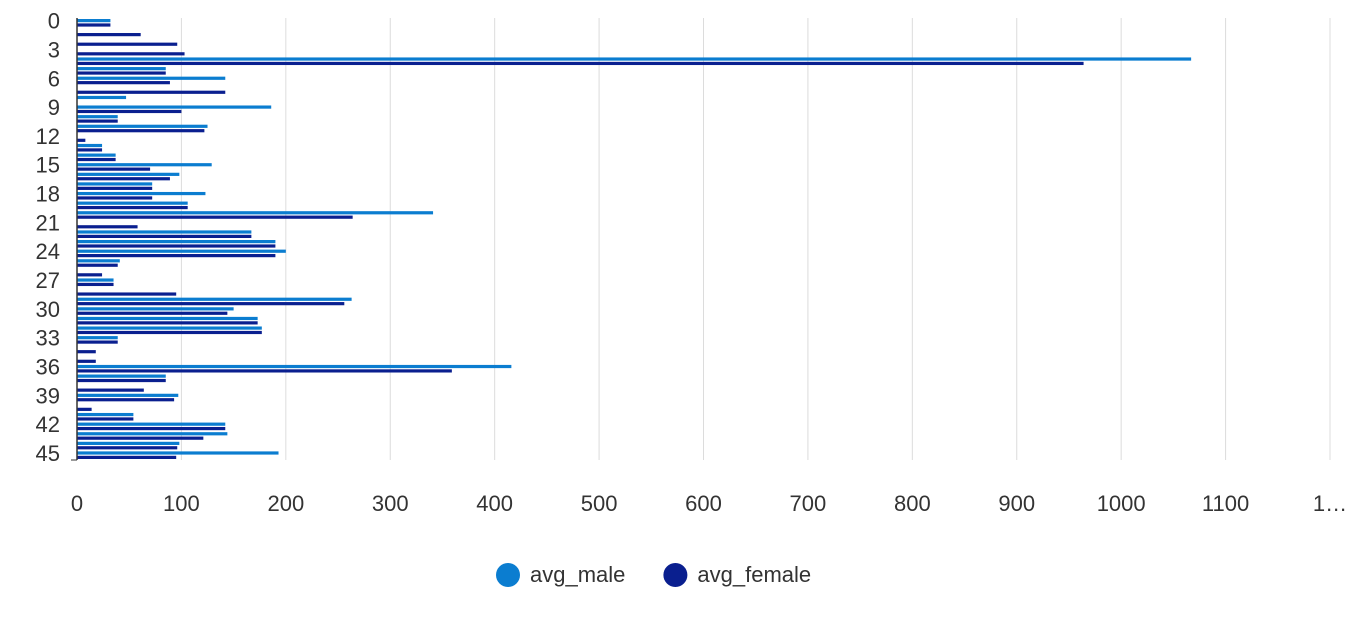 This screenshot has height=634, width=1350. I want to click on y-tick-label: 6, so click(54, 78).